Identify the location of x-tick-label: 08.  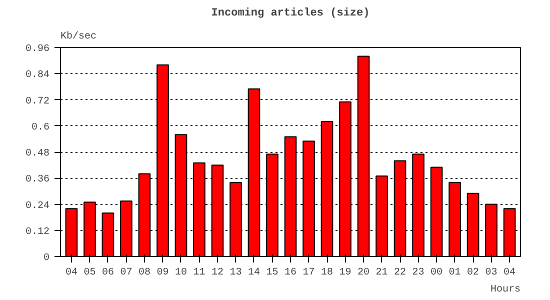
(144, 273).